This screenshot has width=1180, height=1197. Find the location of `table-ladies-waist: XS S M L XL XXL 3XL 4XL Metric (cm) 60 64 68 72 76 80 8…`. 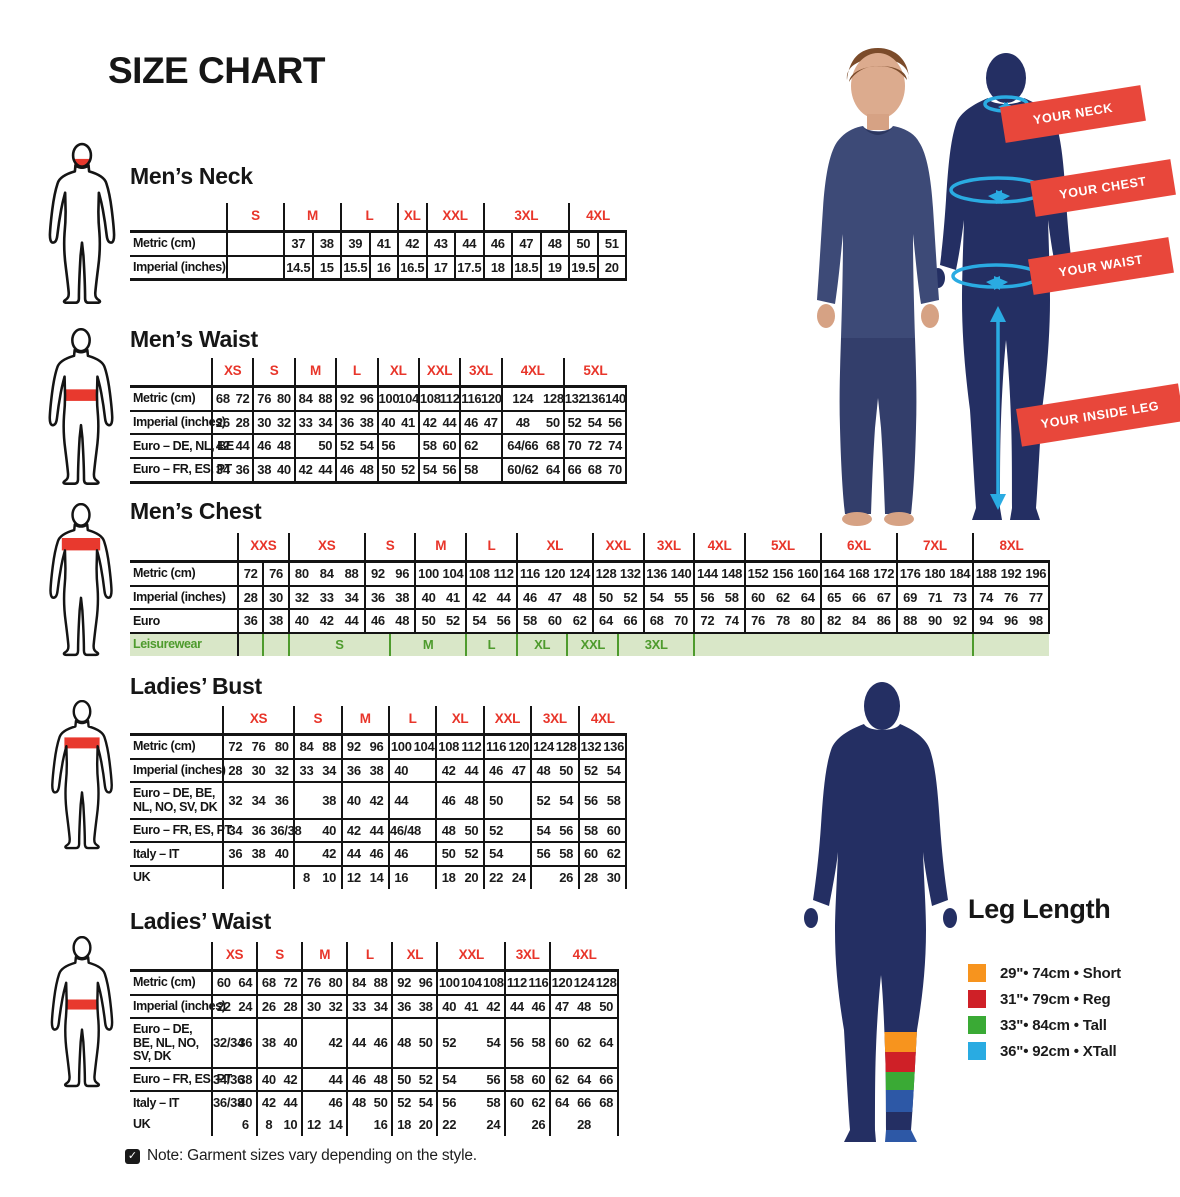

table-ladies-waist: XS S M L XL XXL 3XL 4XL Metric (cm) 60 64 68 72 76 80 8… is located at coordinates (374, 1039).